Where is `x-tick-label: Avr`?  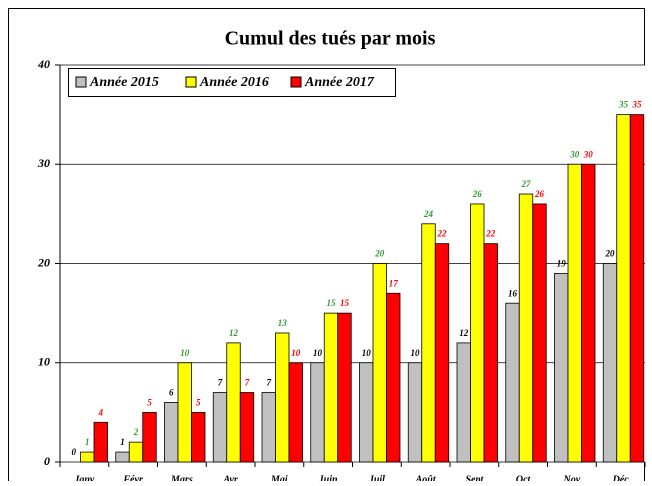 x-tick-label: Avr is located at coordinates (229, 477).